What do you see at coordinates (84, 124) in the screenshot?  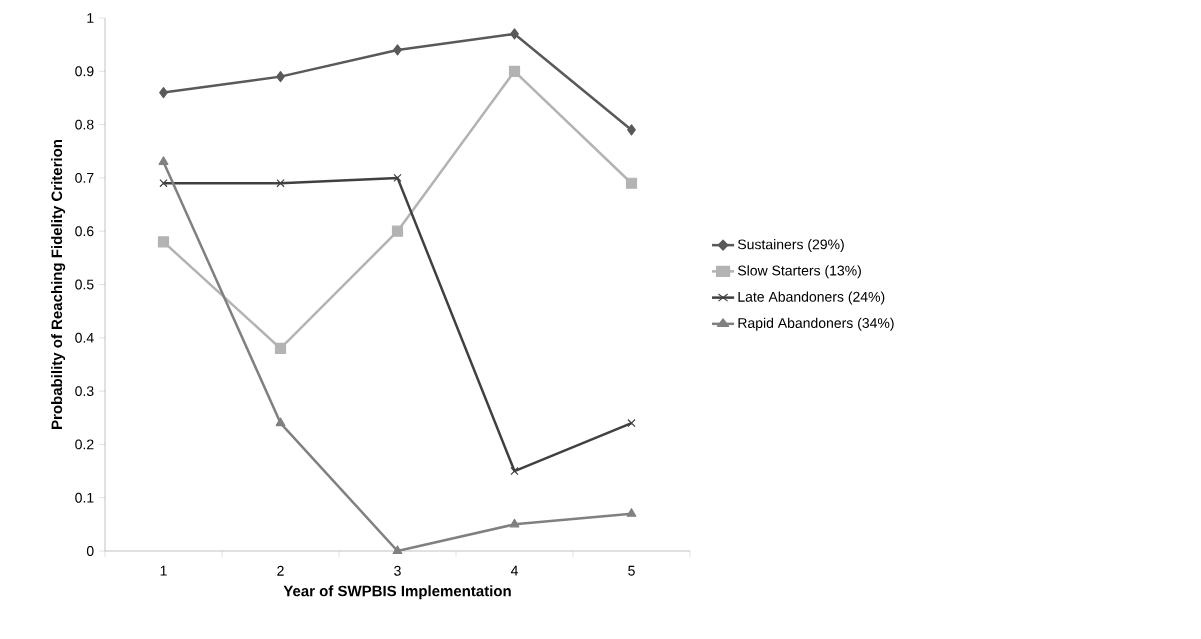 I see `y-tick-label: 0.8` at bounding box center [84, 124].